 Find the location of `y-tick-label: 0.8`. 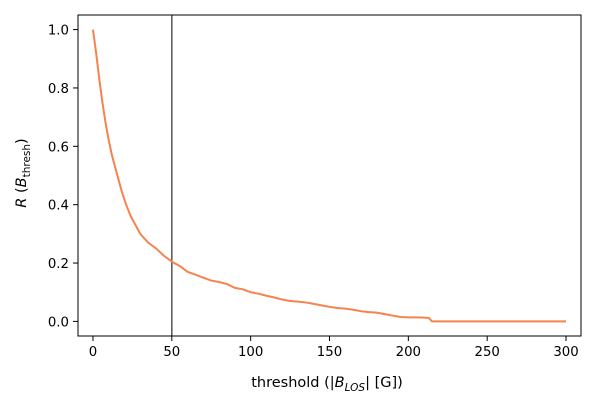

y-tick-label: 0.8 is located at coordinates (58, 89).